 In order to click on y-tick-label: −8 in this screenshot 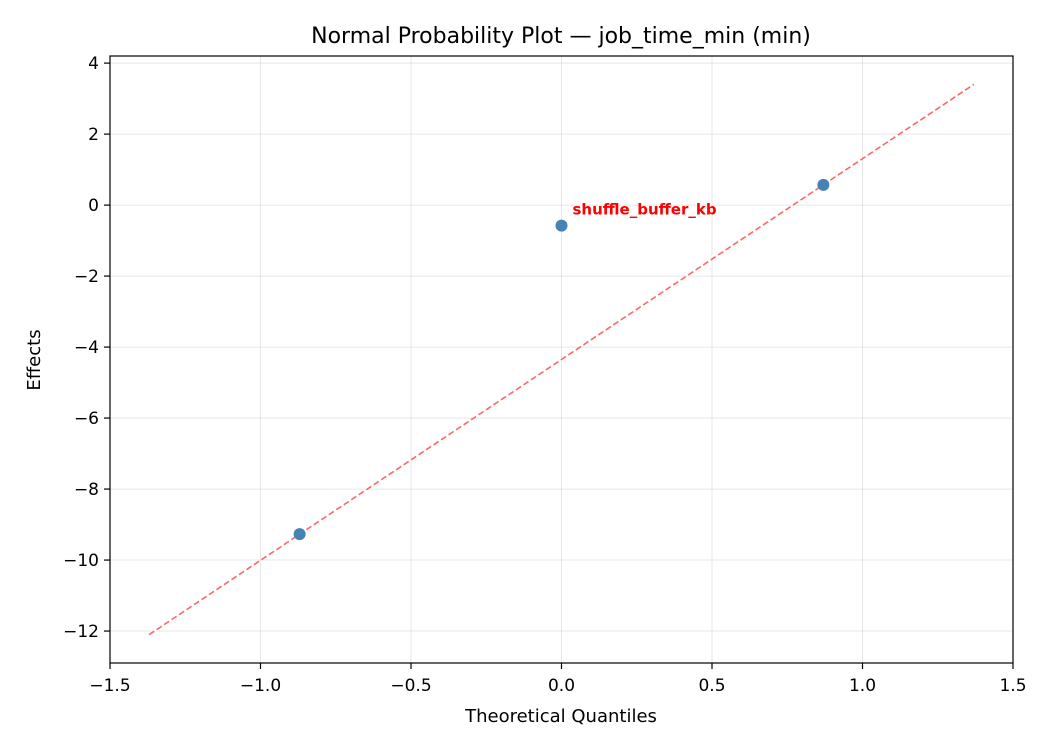, I will do `click(86, 490)`.